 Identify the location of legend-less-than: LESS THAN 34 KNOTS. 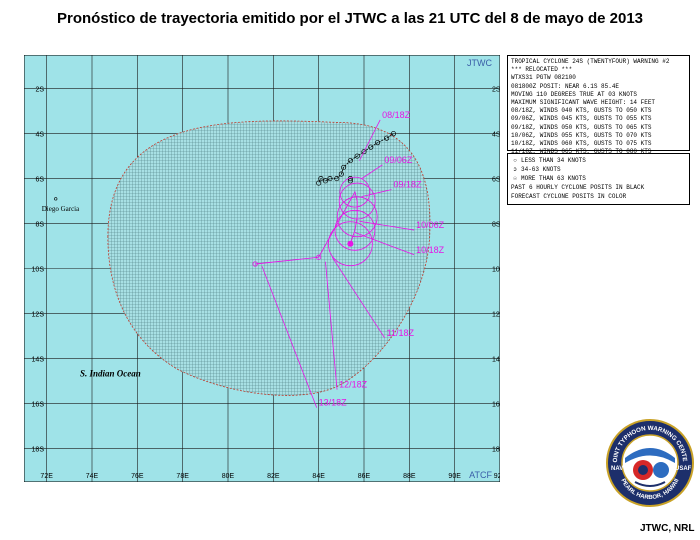
(553, 160).